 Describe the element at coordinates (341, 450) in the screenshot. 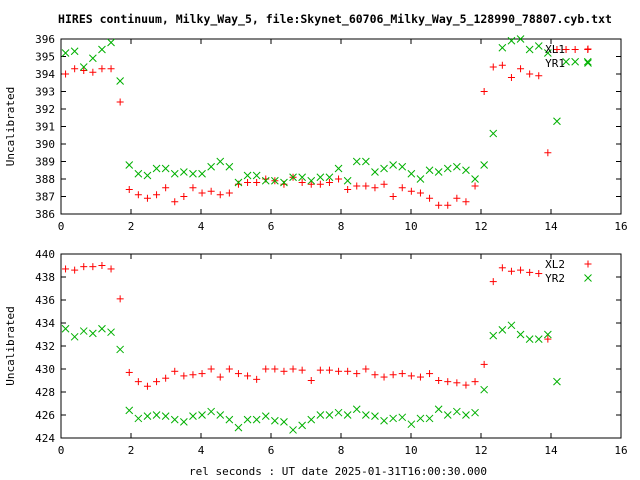

I see `x-tick-label: 8` at that location.